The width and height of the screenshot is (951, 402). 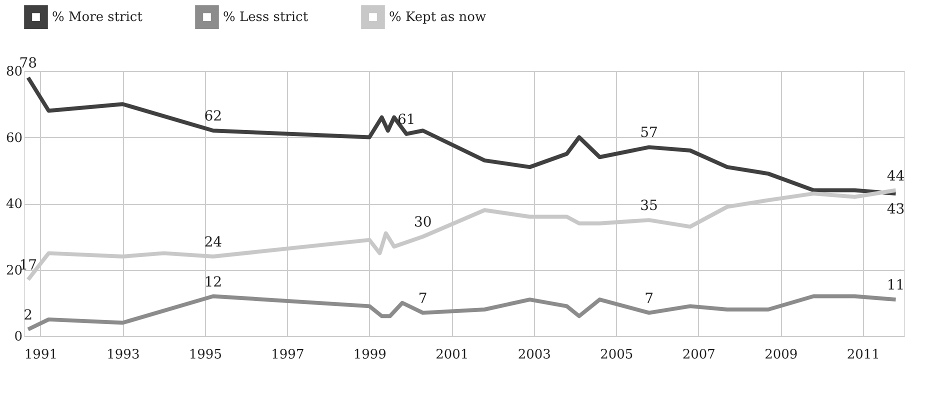 I want to click on x-tick-label: 1993, so click(x=123, y=355).